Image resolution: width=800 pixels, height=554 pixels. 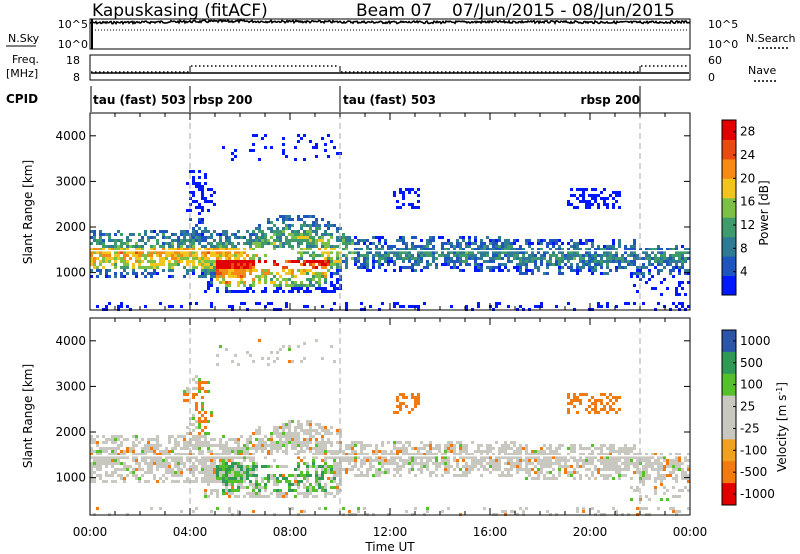 I want to click on y-tick-label: 1000, so click(x=70, y=478).